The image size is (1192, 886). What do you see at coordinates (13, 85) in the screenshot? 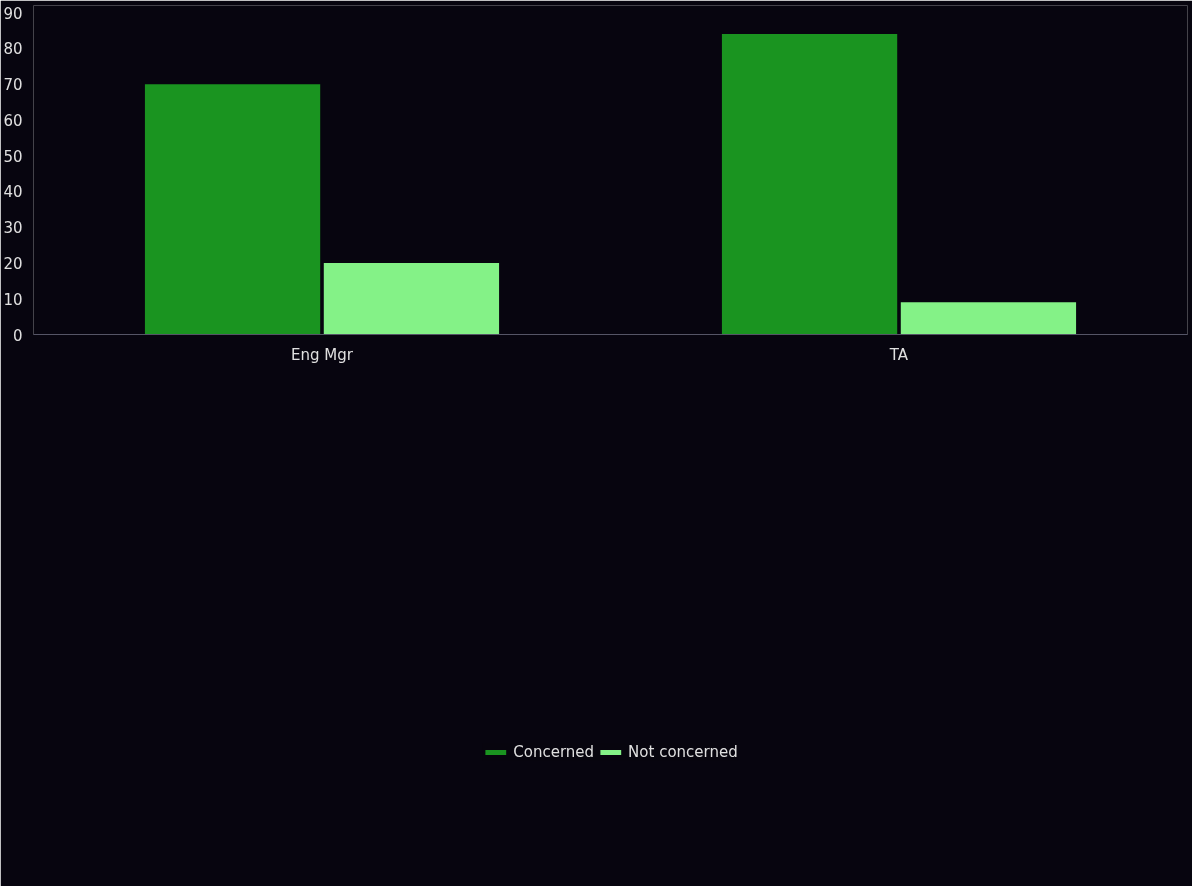
I see `y-tick-label: 70` at bounding box center [13, 85].